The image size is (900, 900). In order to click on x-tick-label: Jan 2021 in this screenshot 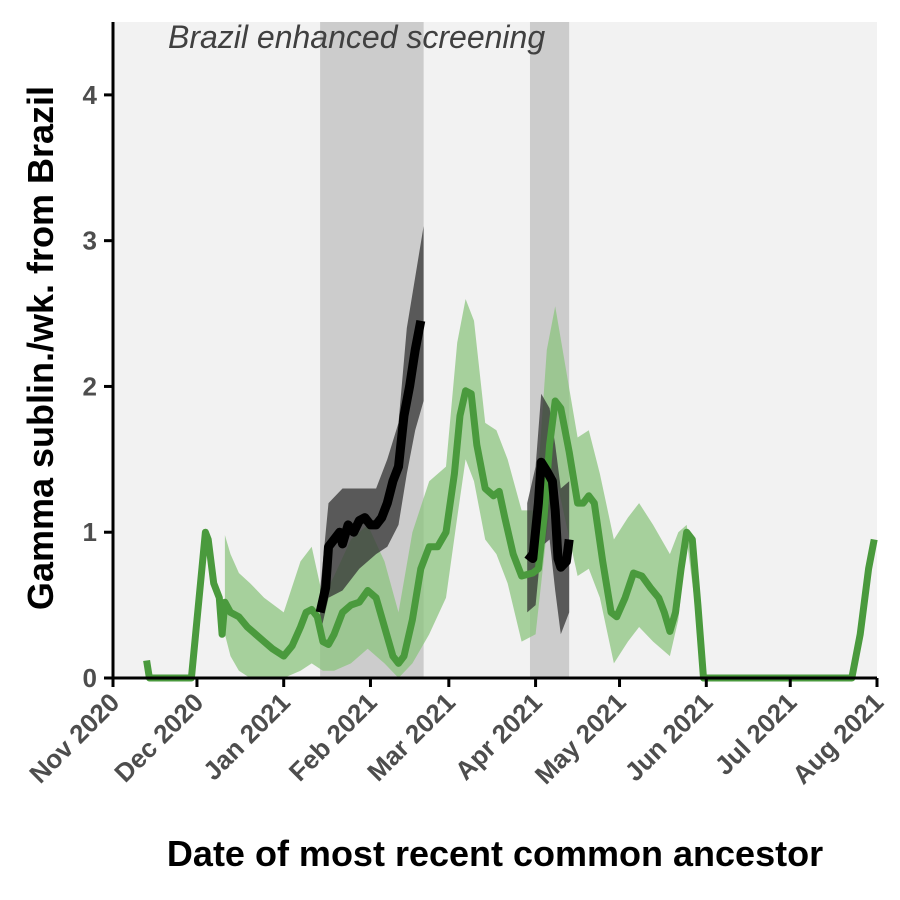, I will do `click(246, 736)`.